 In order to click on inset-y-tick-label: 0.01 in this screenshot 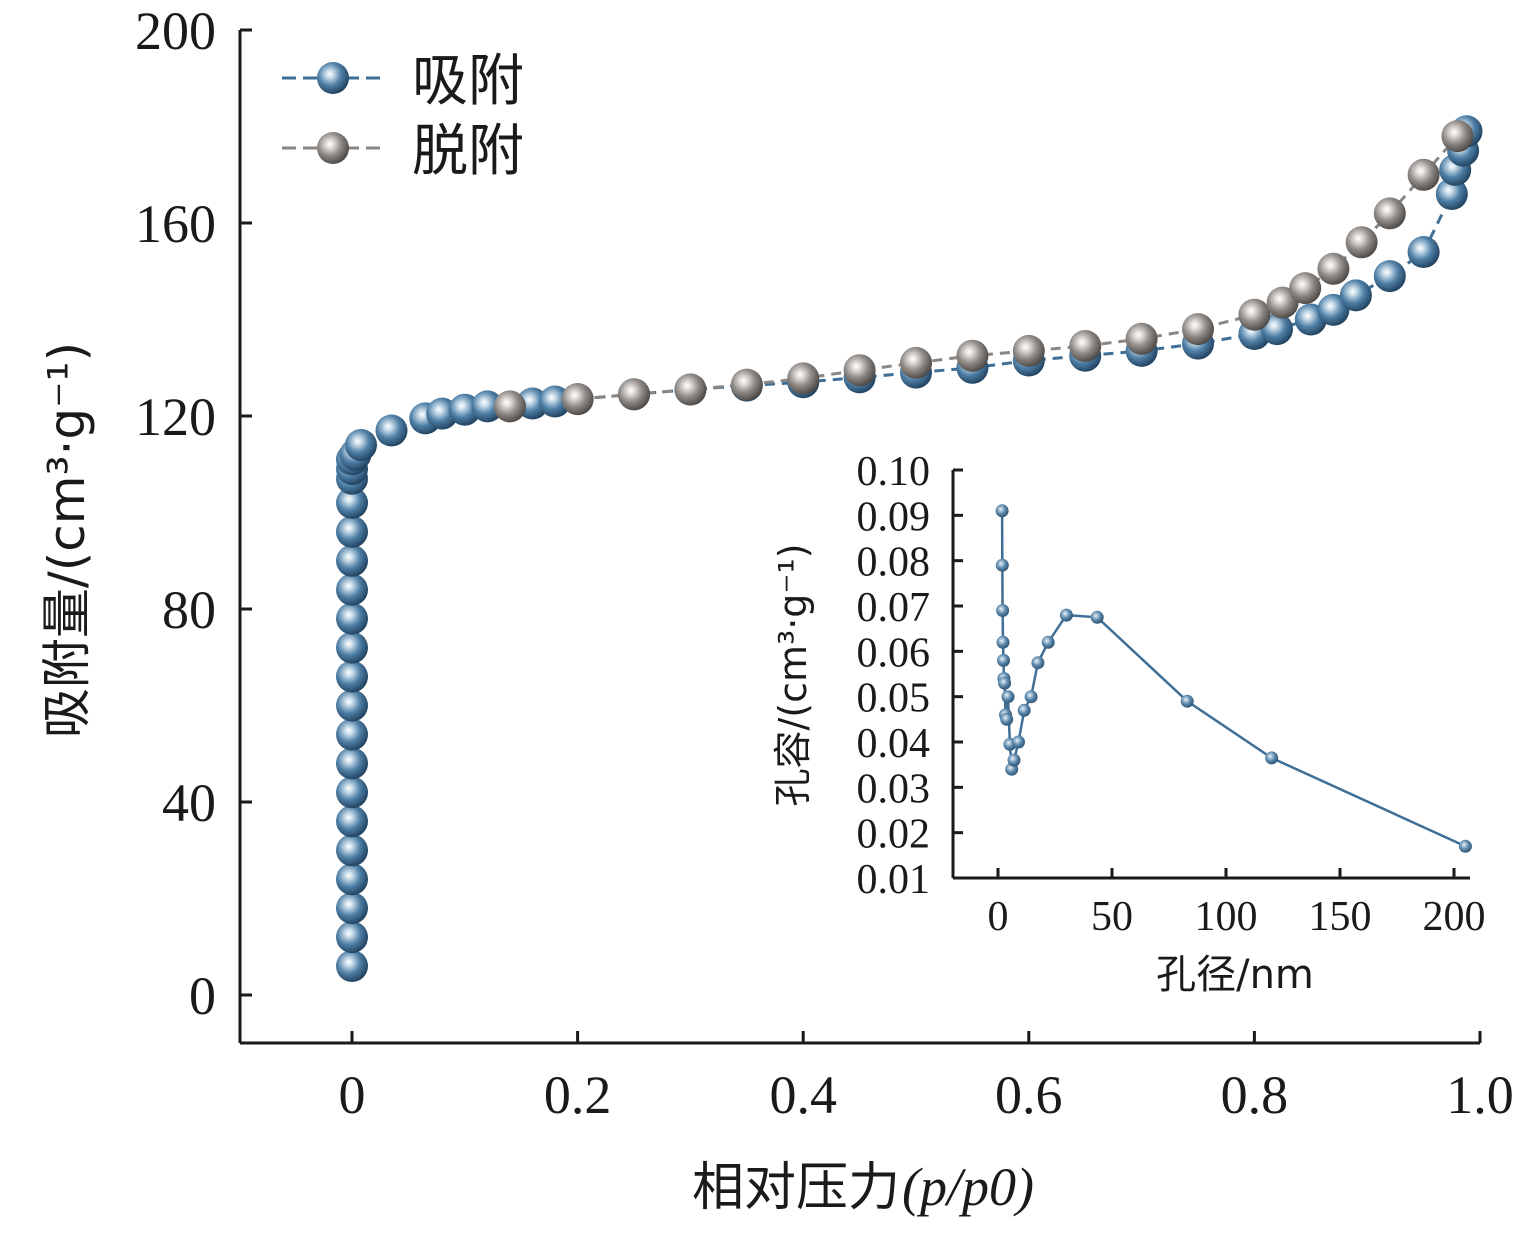, I will do `click(894, 880)`.